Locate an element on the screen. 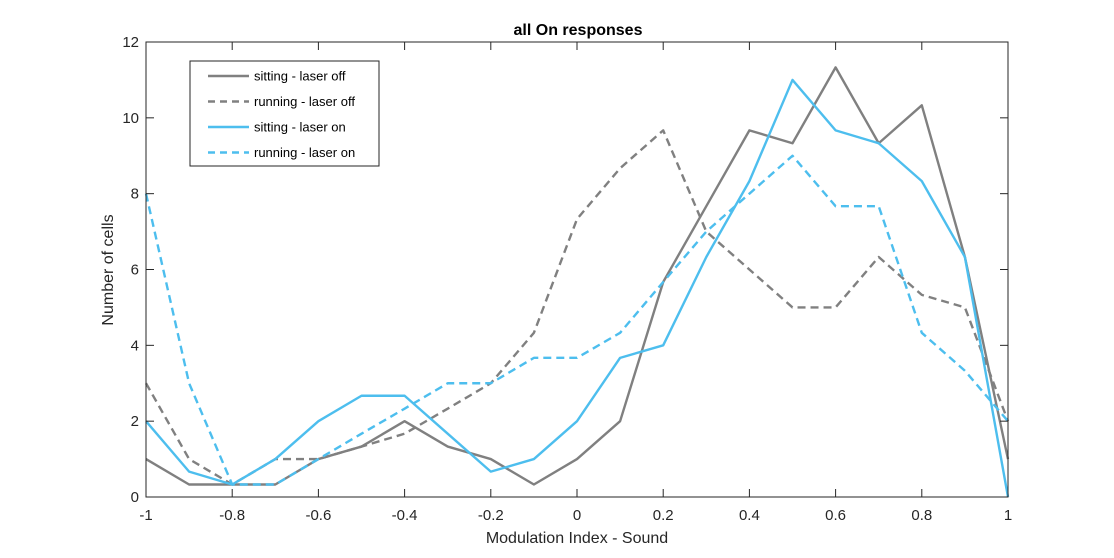  legend-label: sitting - laser on is located at coordinates (300, 127).